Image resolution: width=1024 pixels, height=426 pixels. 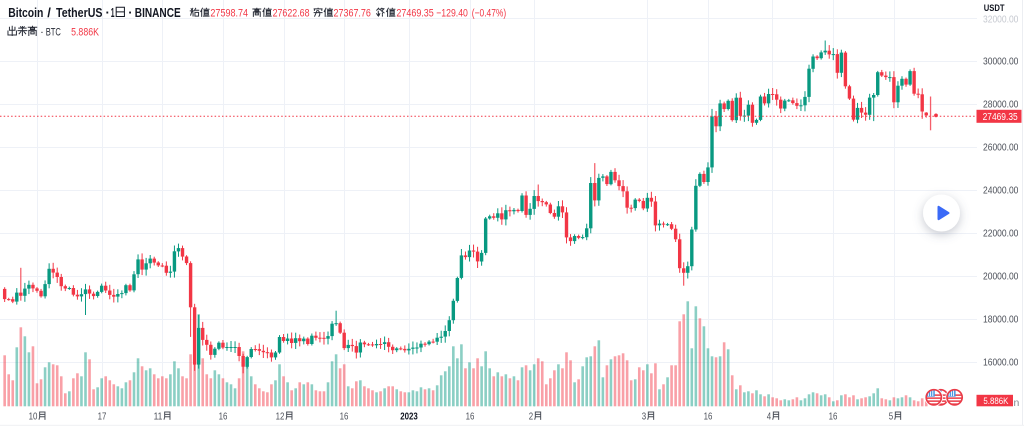 What do you see at coordinates (994, 8) in the screenshot?
I see `svg-text: USDT` at bounding box center [994, 8].